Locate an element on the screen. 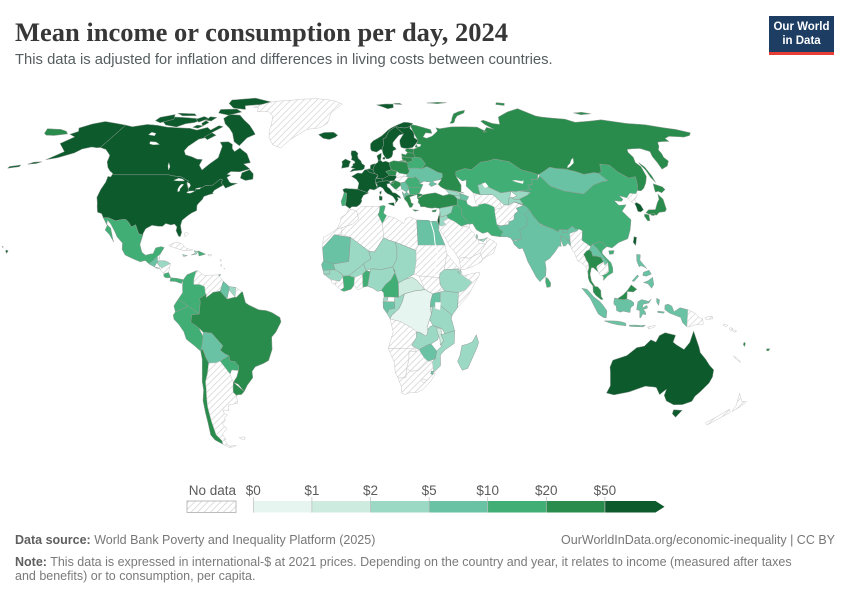 The image size is (850, 600). svg-text: $0 is located at coordinates (253, 490).